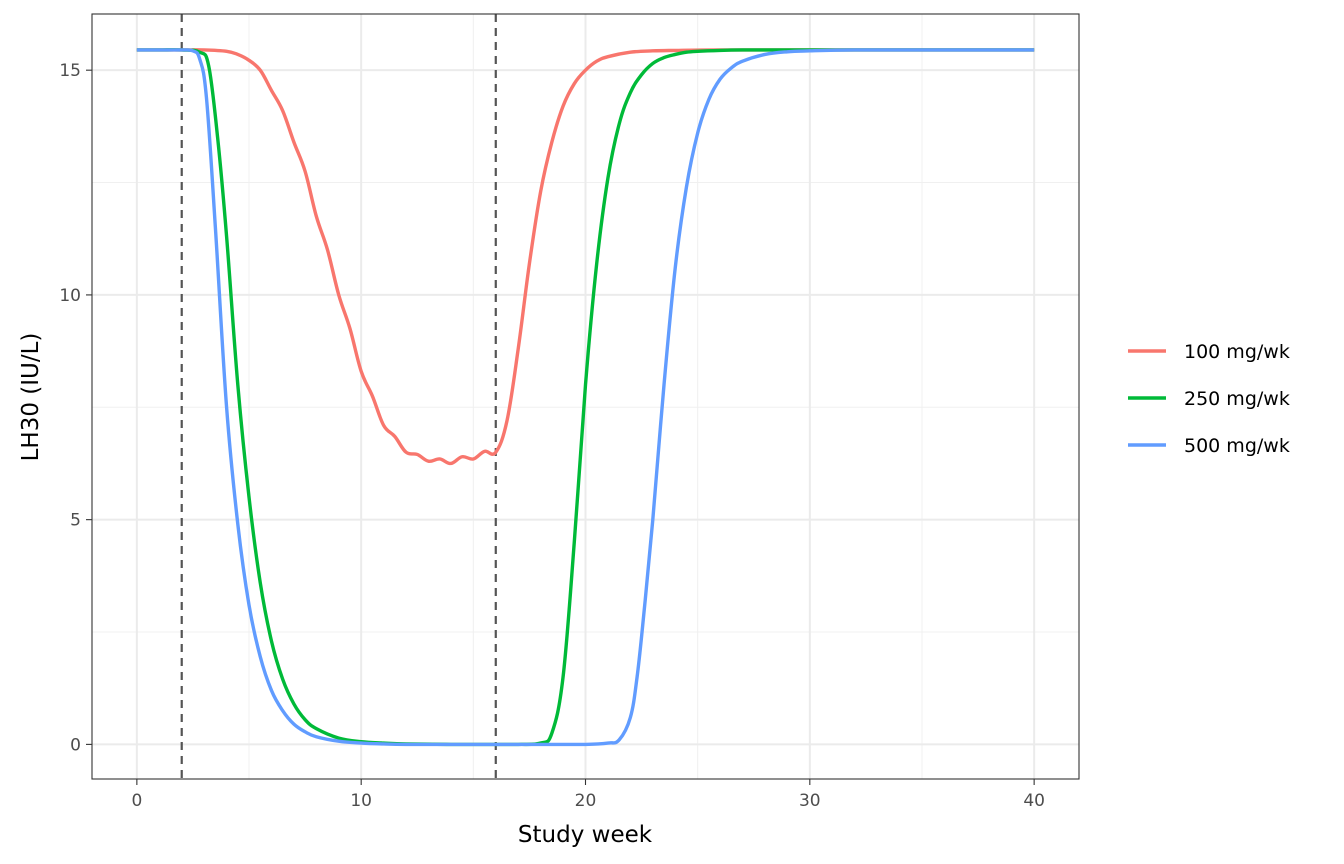  I want to click on legend-label: 100 mg/wk, so click(1237, 352).